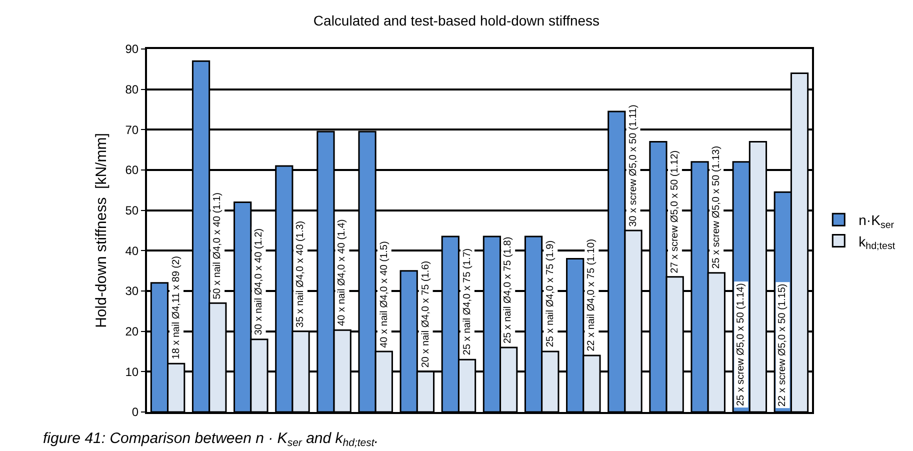  Describe the element at coordinates (877, 242) in the screenshot. I see `legend-label: k$_{hd;test}$` at that location.